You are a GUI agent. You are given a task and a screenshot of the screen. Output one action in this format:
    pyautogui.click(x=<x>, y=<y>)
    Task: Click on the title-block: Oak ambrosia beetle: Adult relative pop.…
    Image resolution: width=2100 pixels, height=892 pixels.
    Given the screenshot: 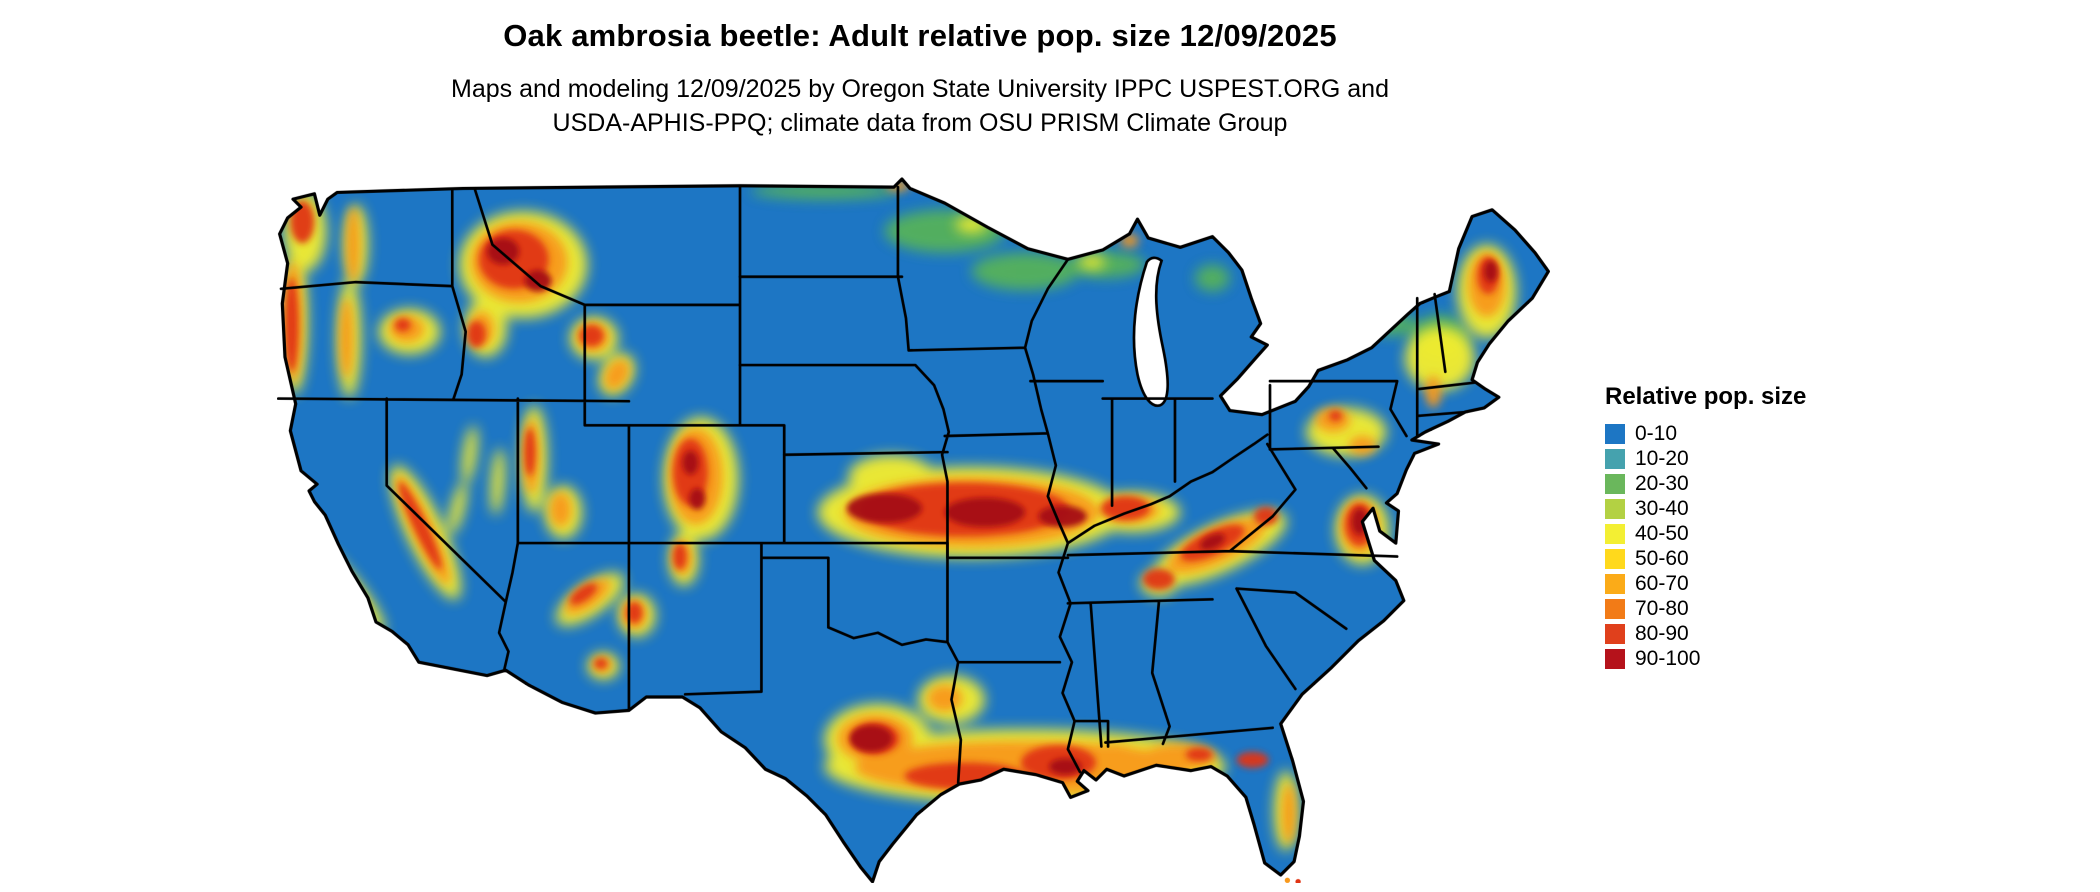 What is the action you would take?
    pyautogui.click(x=920, y=79)
    